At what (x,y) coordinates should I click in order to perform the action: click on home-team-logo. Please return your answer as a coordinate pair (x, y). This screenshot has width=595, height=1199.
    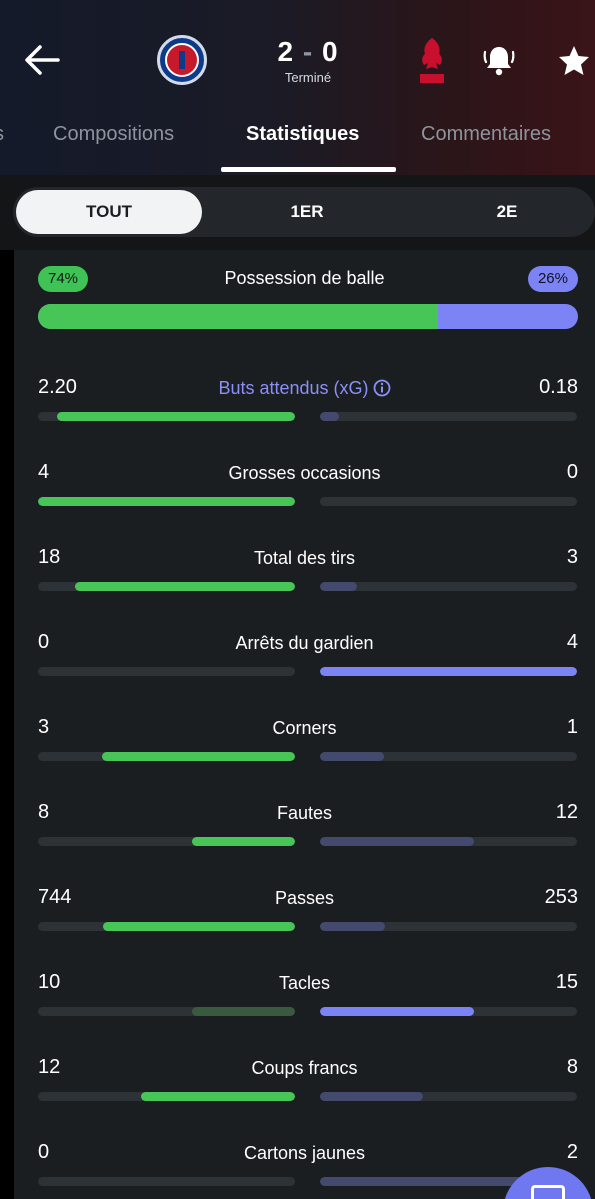
    Looking at the image, I should click on (182, 60).